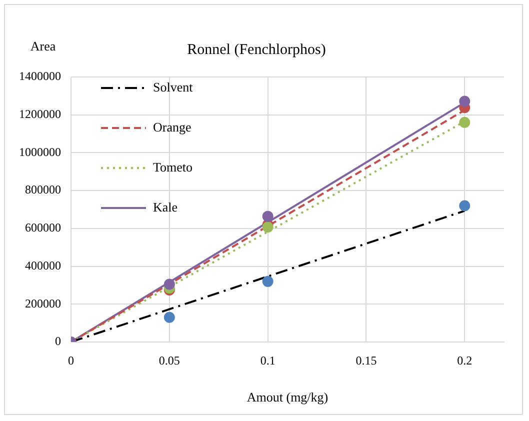  I want to click on y-tick-label: 0, so click(58, 341).